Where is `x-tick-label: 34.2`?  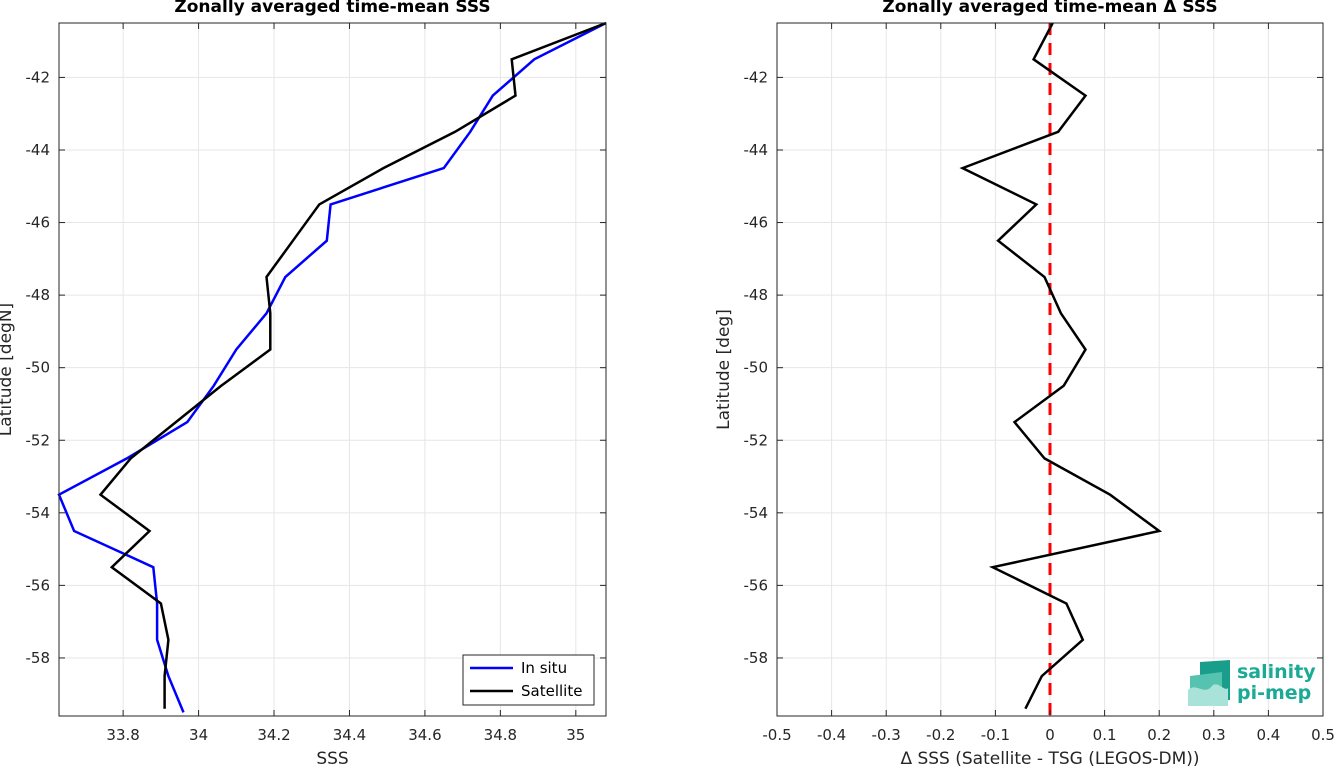
x-tick-label: 34.2 is located at coordinates (273, 735).